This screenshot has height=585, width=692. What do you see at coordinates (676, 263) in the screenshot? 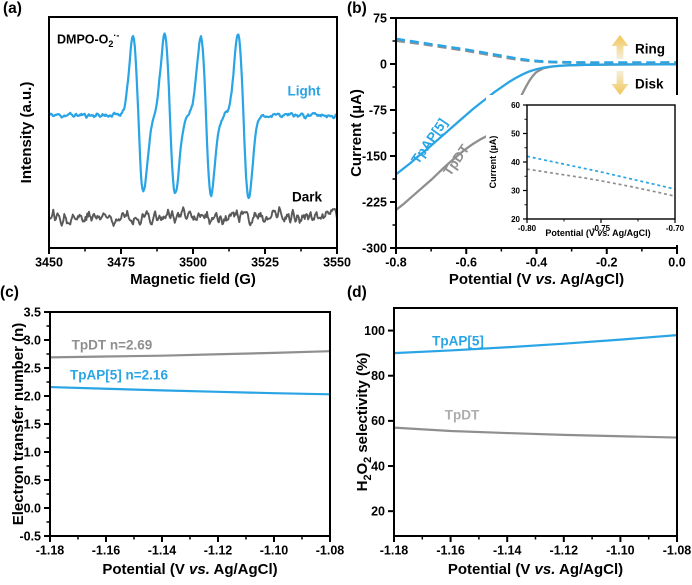
I see `b-x-tick-label: 0.0` at bounding box center [676, 263].